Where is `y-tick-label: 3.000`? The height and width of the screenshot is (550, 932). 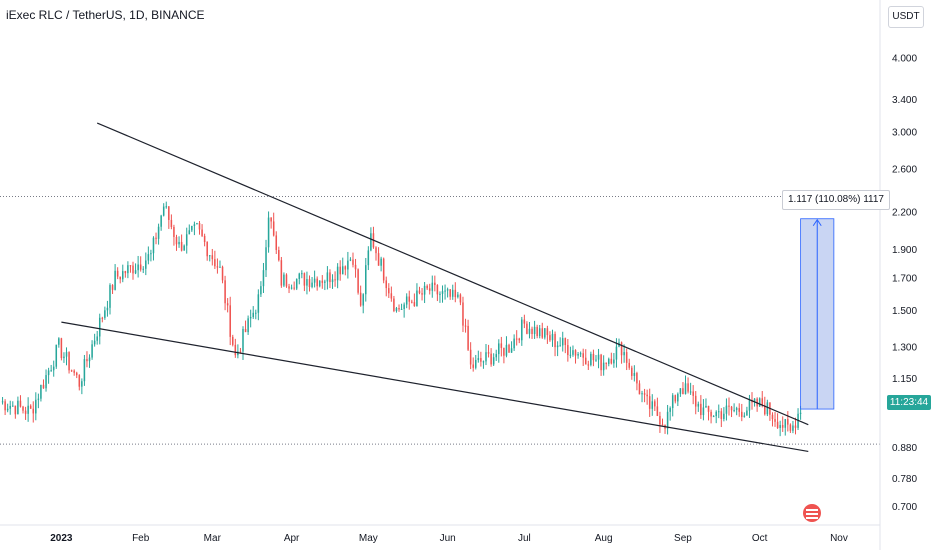
y-tick-label: 3.000 is located at coordinates (904, 132).